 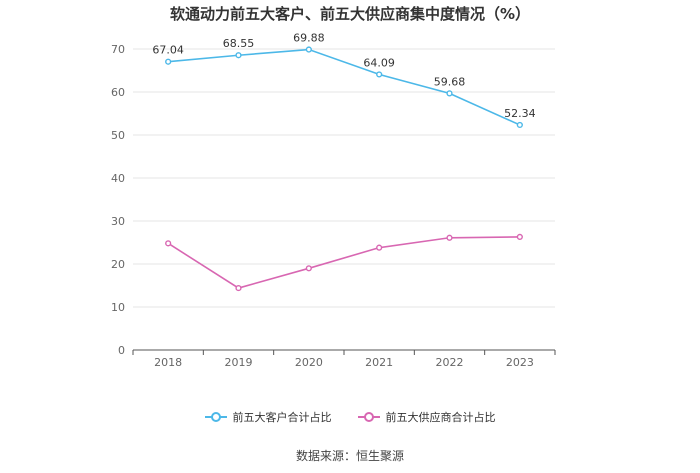 I want to click on legend-item-suppliers: 前五大供应商合计占比, so click(x=426, y=417).